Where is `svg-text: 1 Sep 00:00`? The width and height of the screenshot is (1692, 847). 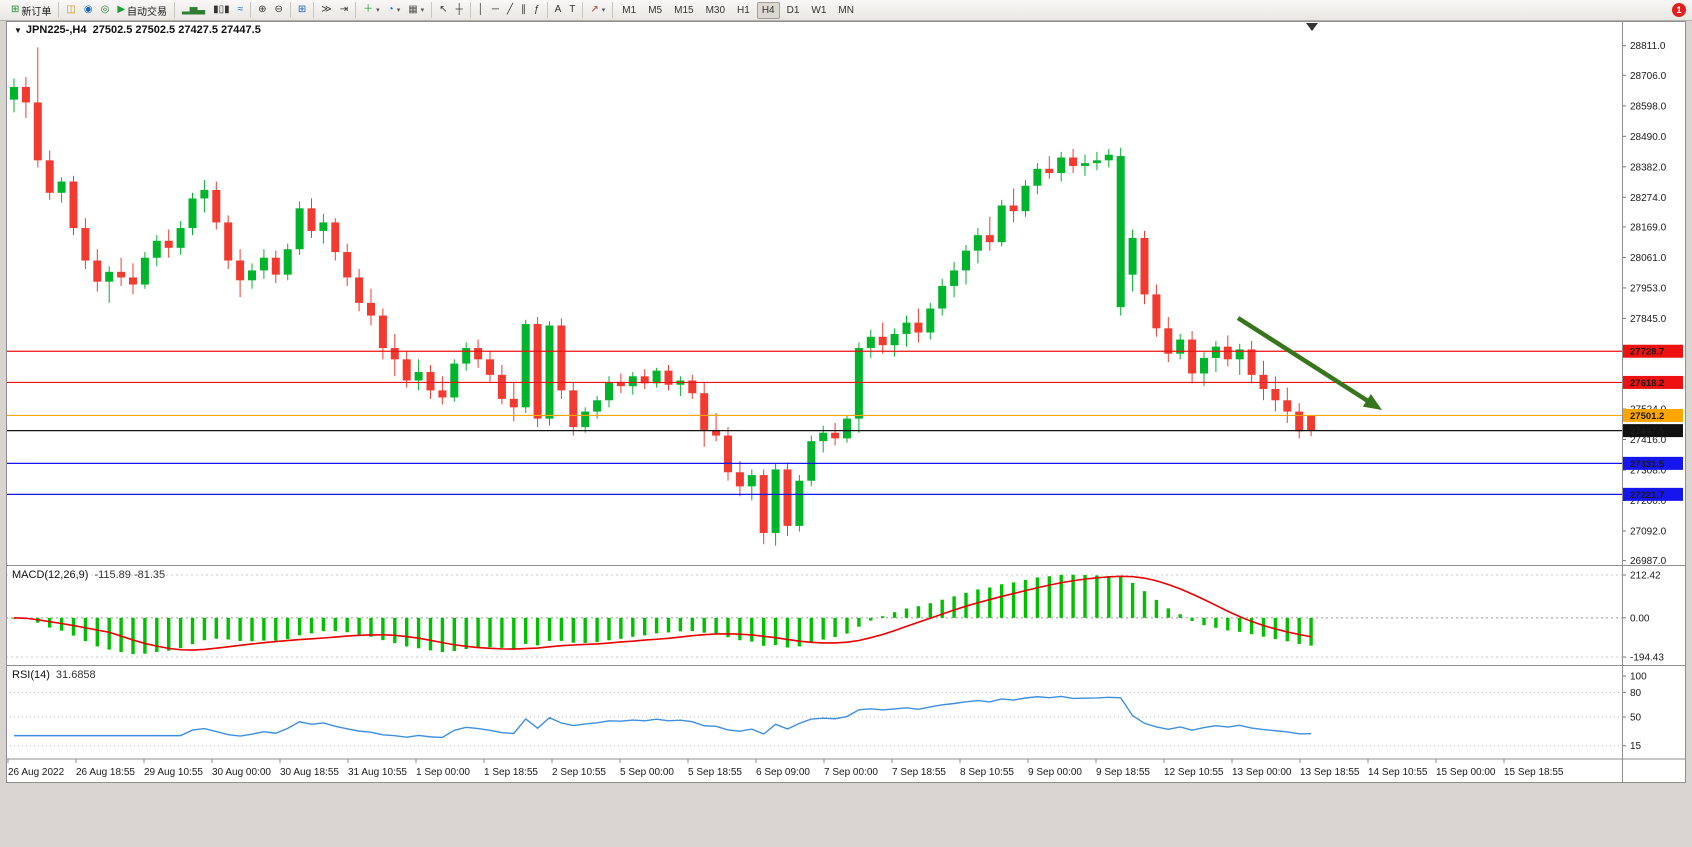 svg-text: 1 Sep 00:00 is located at coordinates (443, 772).